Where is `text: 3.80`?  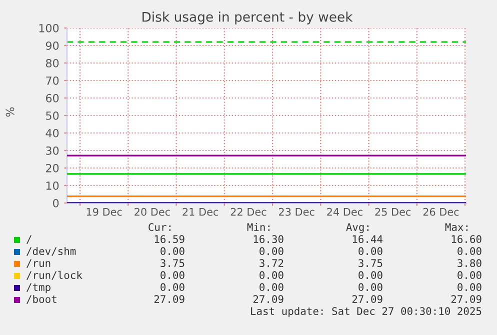
text: 3.80 is located at coordinates (470, 263).